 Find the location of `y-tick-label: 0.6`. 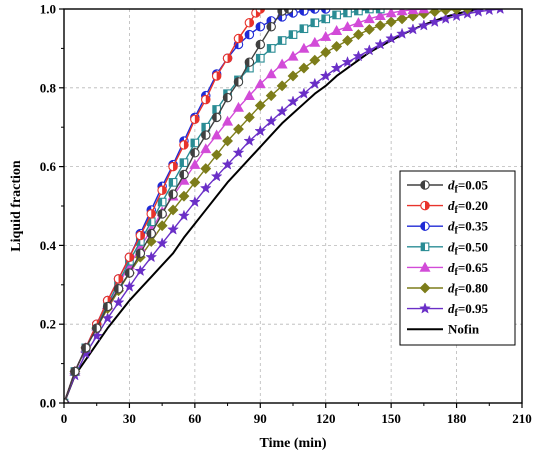

y-tick-label: 0.6 is located at coordinates (48, 166).